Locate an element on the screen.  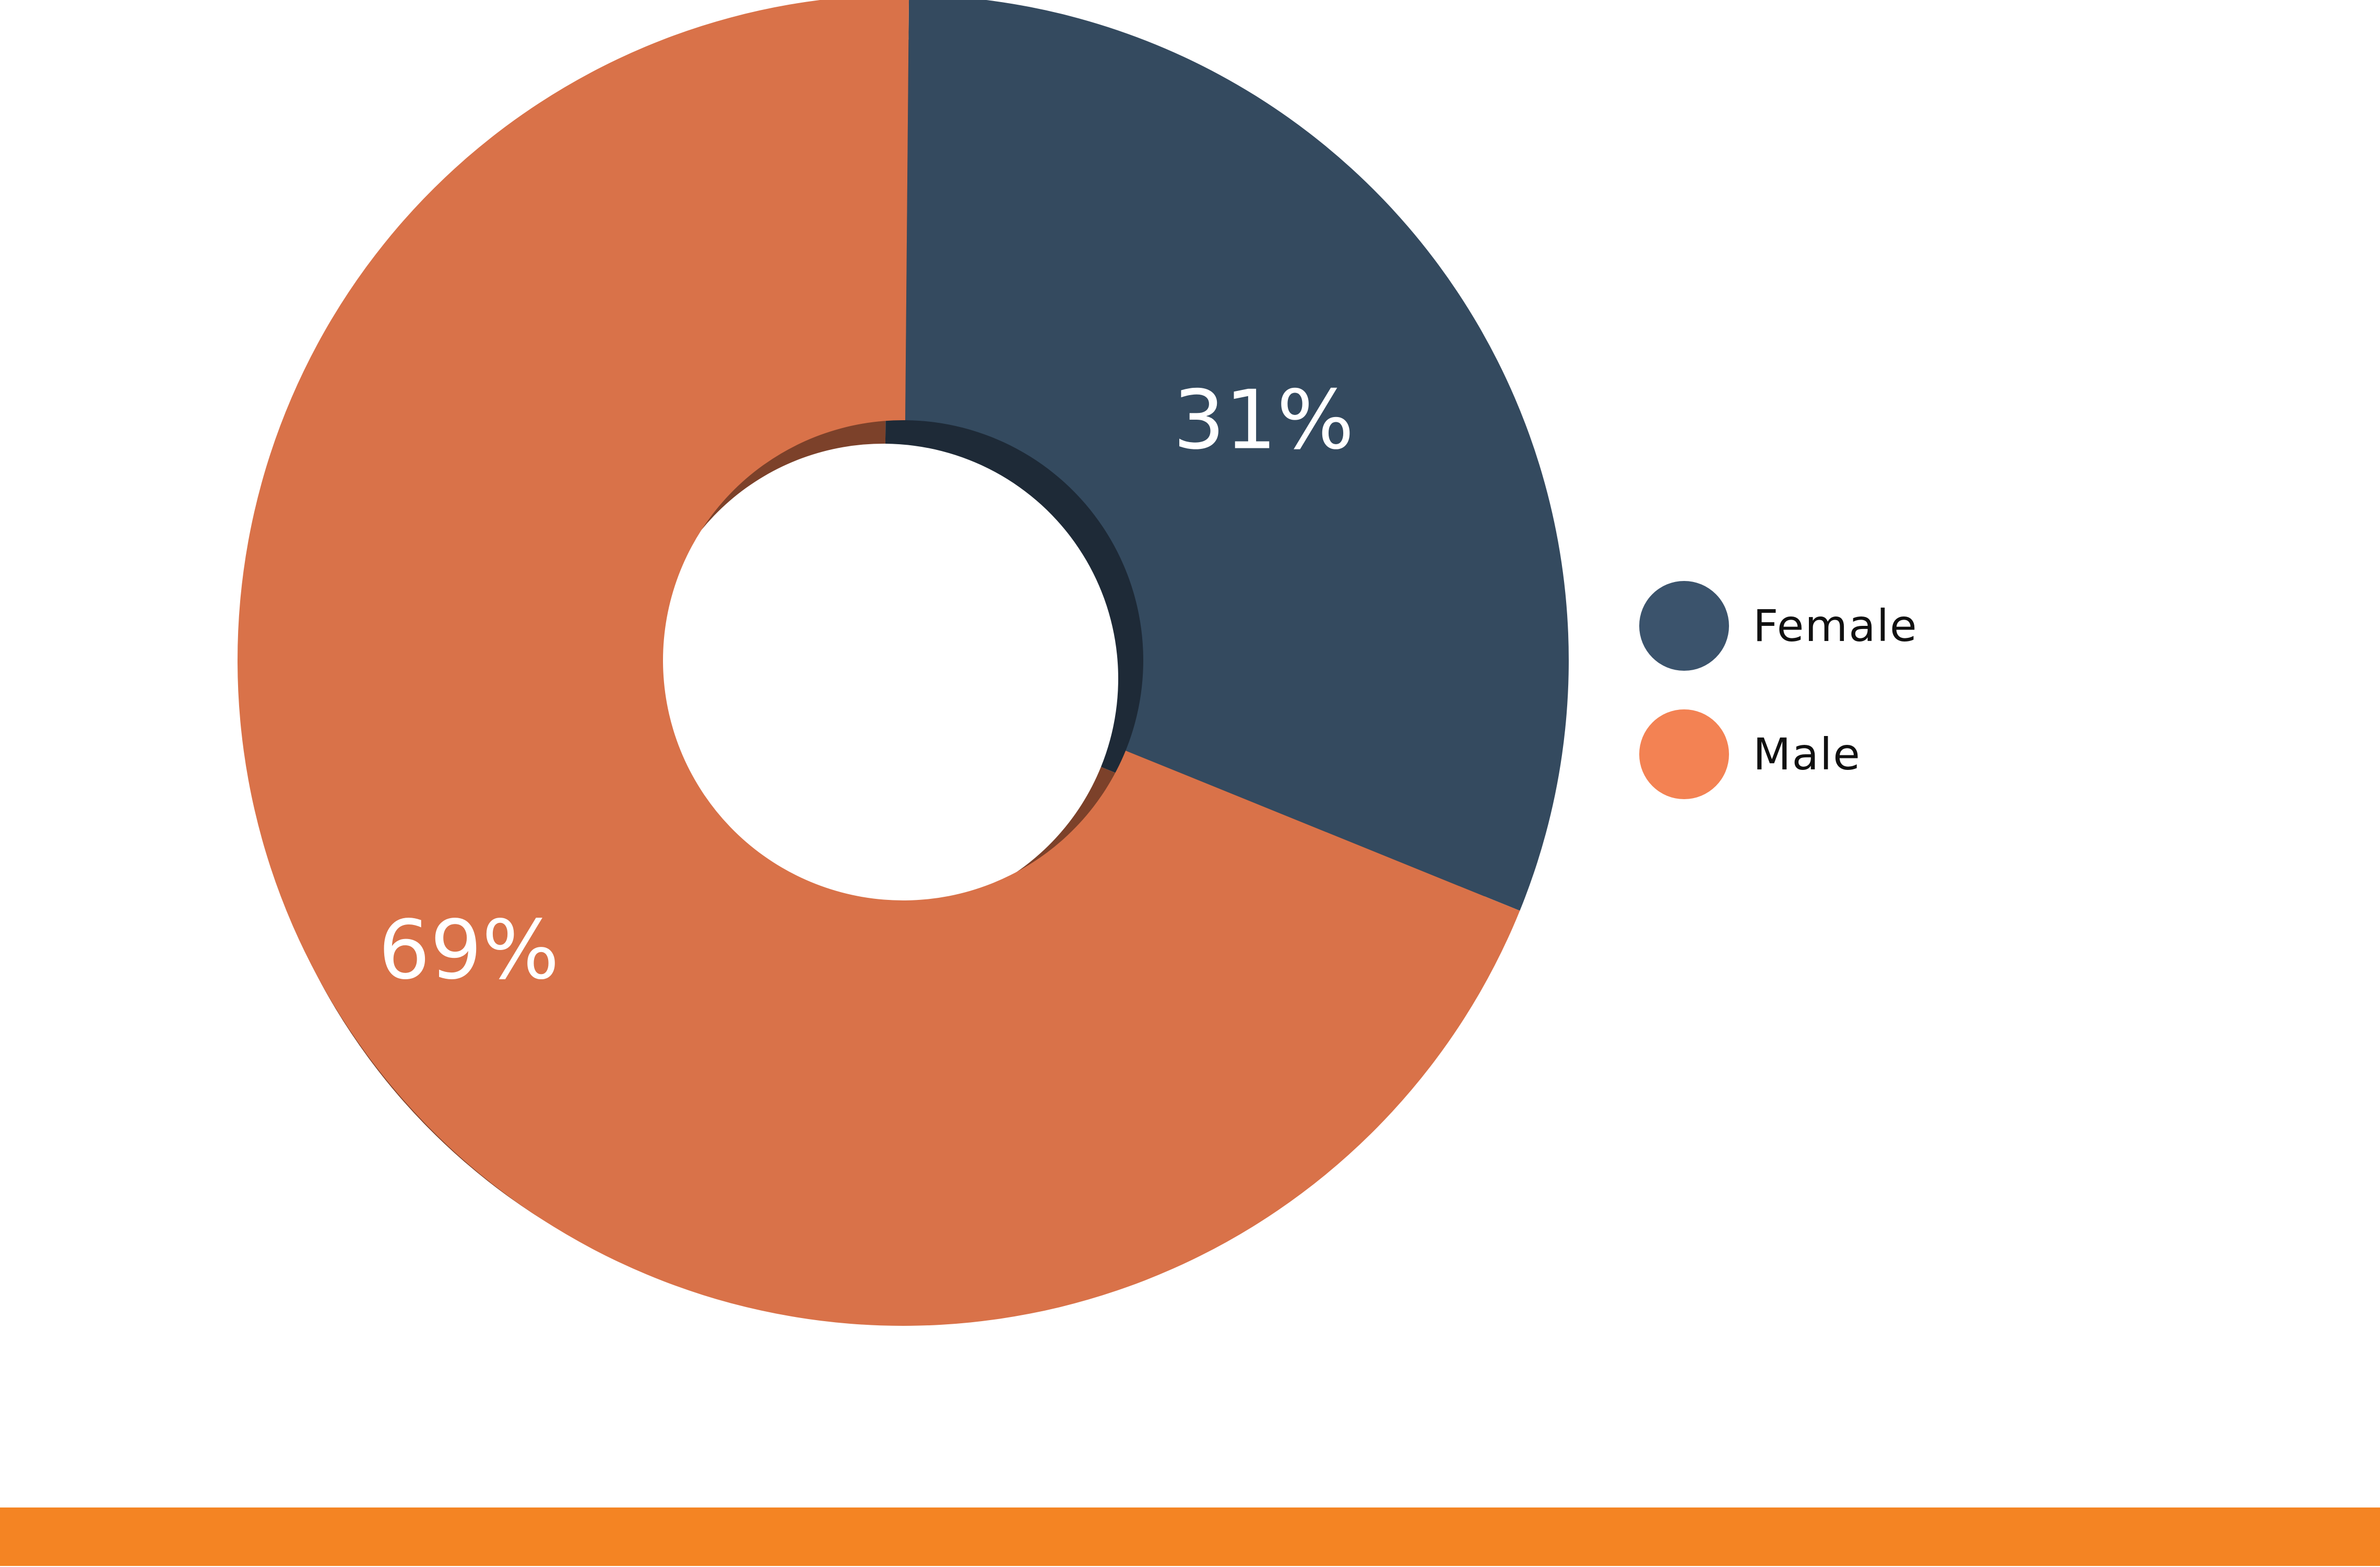
data-label-male: 69% is located at coordinates (469, 951).